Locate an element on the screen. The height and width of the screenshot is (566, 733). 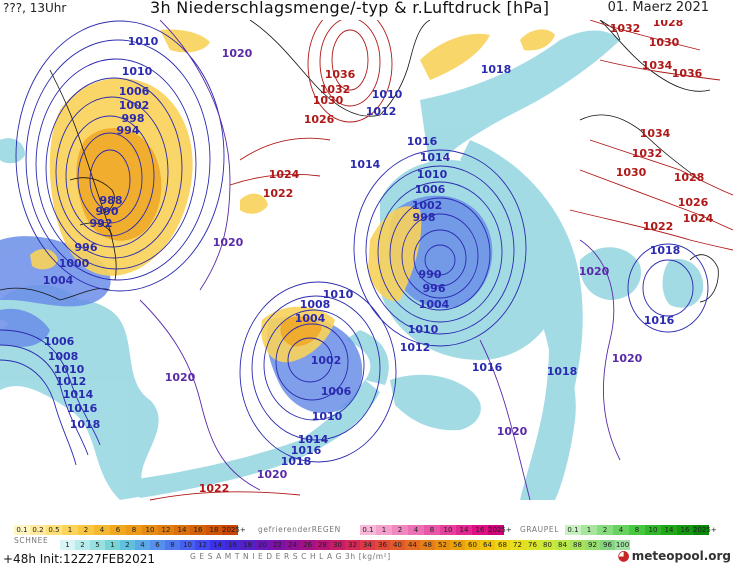
legend-graupel-label: GRAUPEL is located at coordinates (539, 529).